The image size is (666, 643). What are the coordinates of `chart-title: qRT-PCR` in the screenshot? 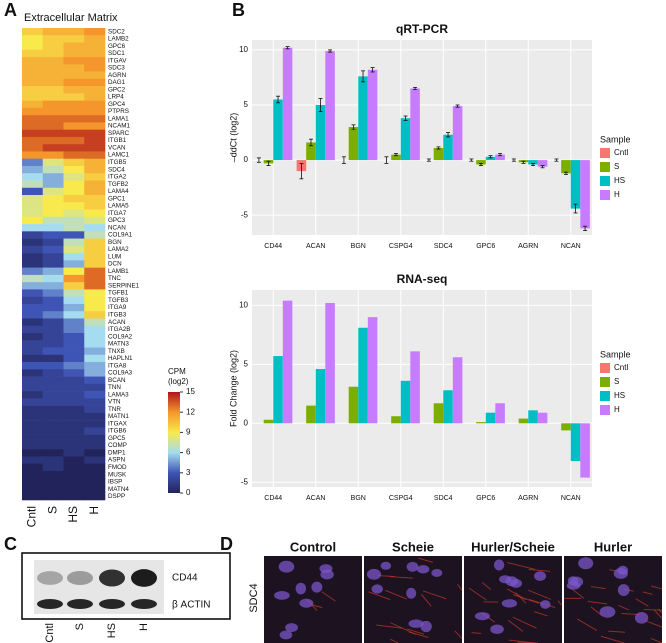 It's located at (422, 29).